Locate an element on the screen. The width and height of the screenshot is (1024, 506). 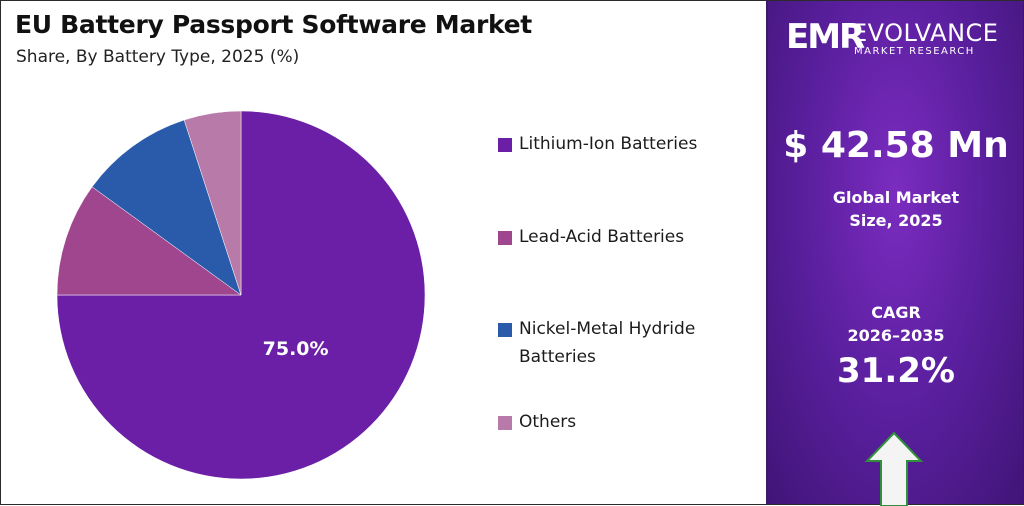
pie-data-label: 75.0% is located at coordinates (296, 349).